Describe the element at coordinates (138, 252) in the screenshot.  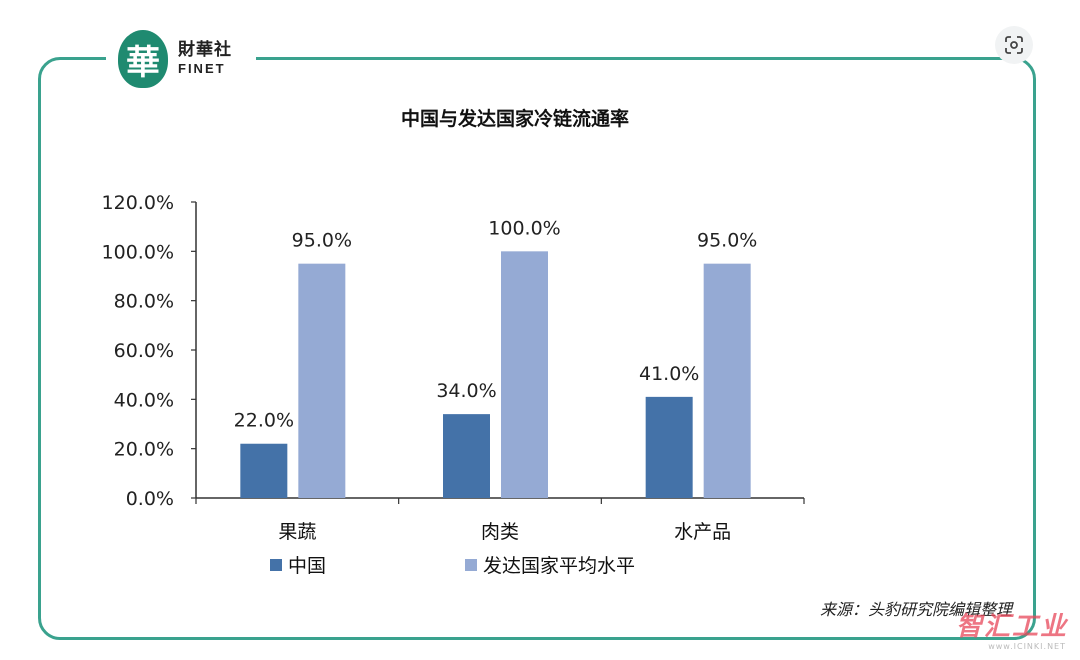
I see `y-tick-label: 100.0%` at that location.